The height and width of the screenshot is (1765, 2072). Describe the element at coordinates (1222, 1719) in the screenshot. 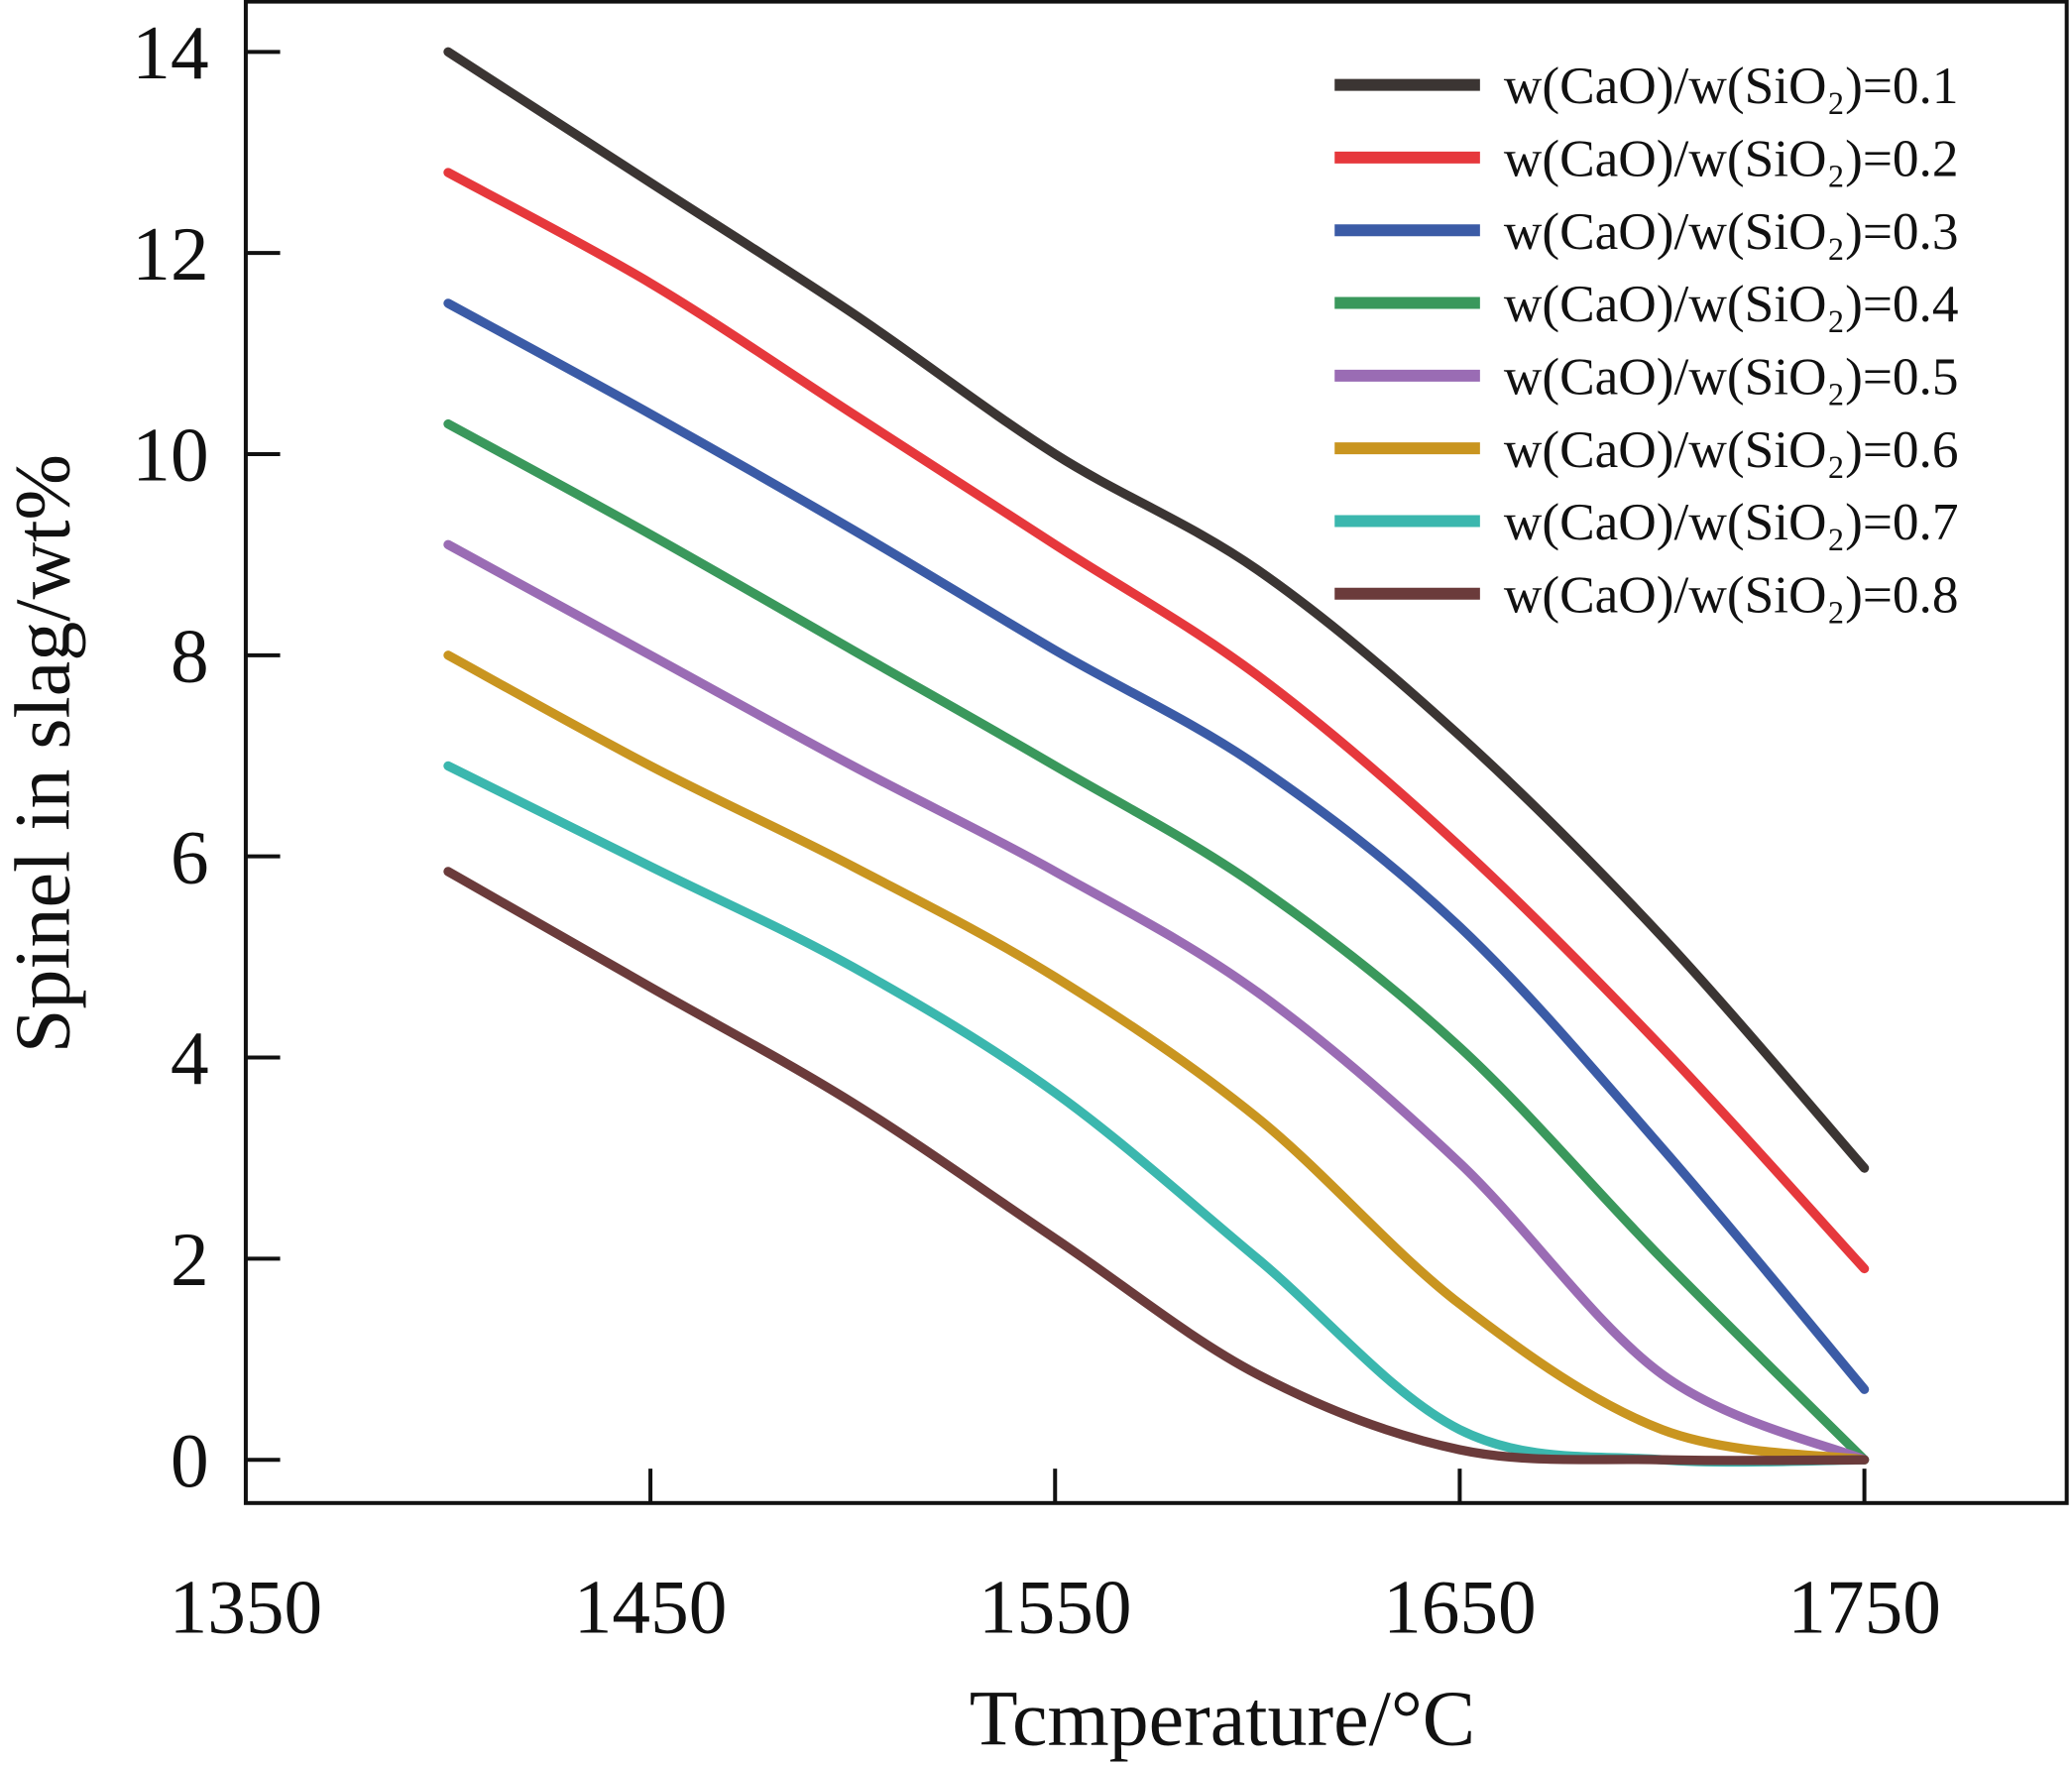

I see `x-axis-label: Tcmperature/°C` at that location.